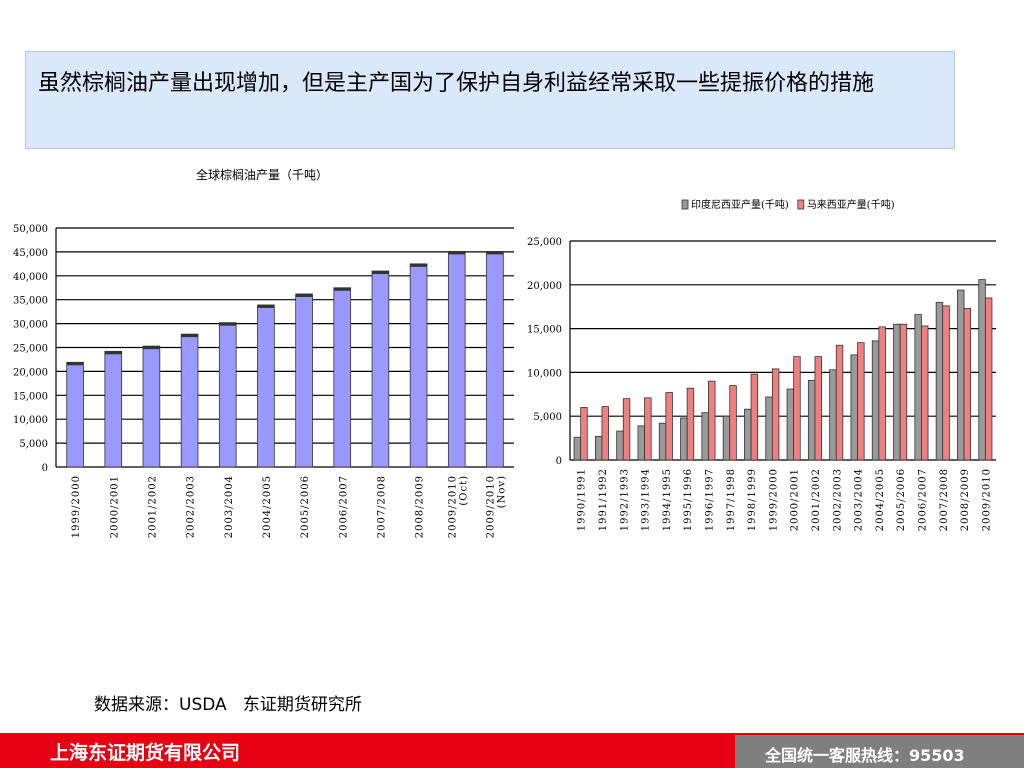 This screenshot has width=1024, height=768. I want to click on x-tick-label: 2007/2008, so click(944, 499).